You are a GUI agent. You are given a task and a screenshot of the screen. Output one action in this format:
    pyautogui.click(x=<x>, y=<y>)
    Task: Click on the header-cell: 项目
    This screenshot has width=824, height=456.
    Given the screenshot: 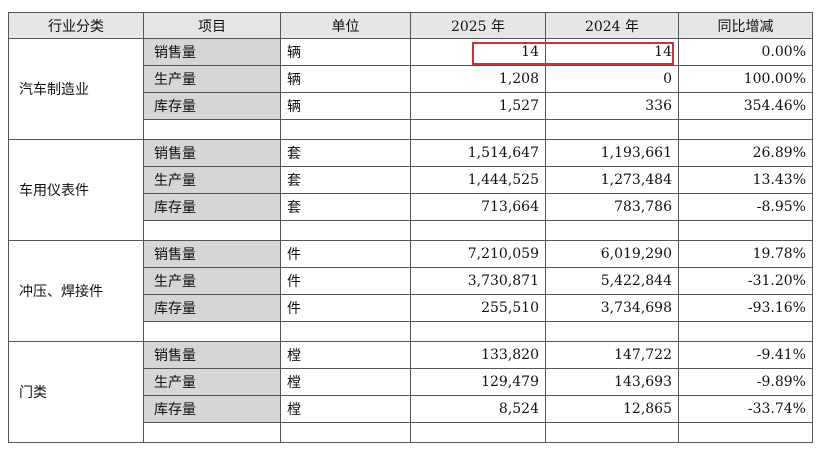 What is the action you would take?
    pyautogui.click(x=212, y=25)
    